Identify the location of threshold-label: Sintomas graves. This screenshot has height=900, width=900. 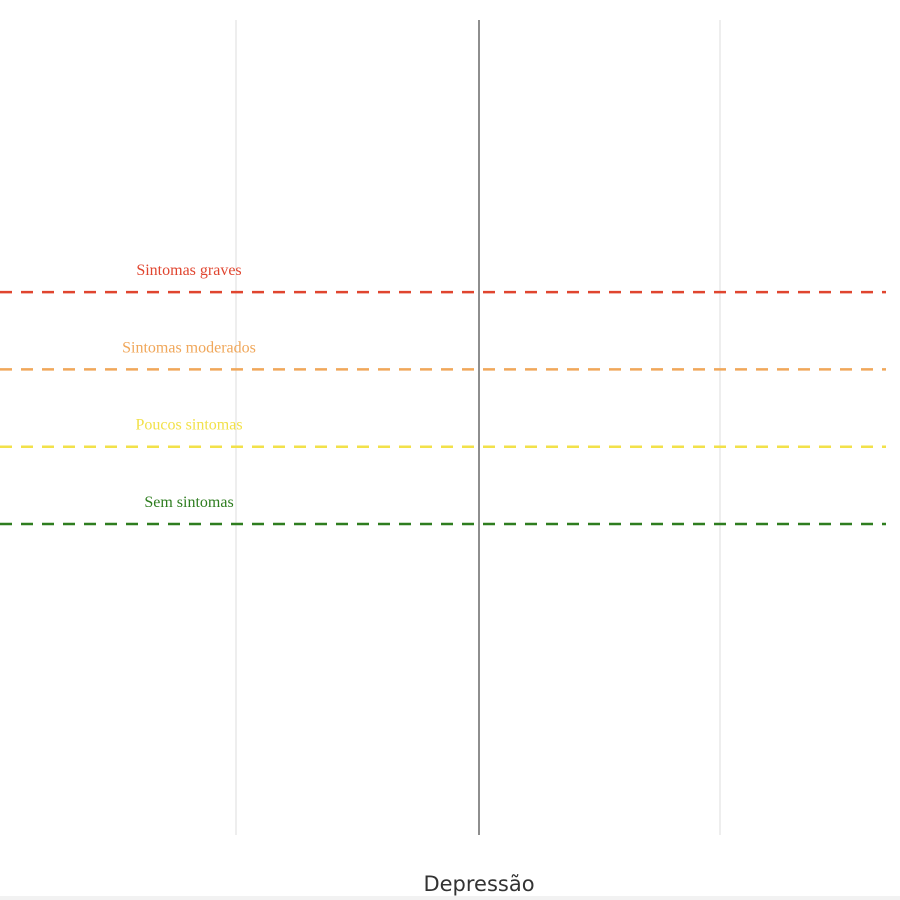
(188, 270).